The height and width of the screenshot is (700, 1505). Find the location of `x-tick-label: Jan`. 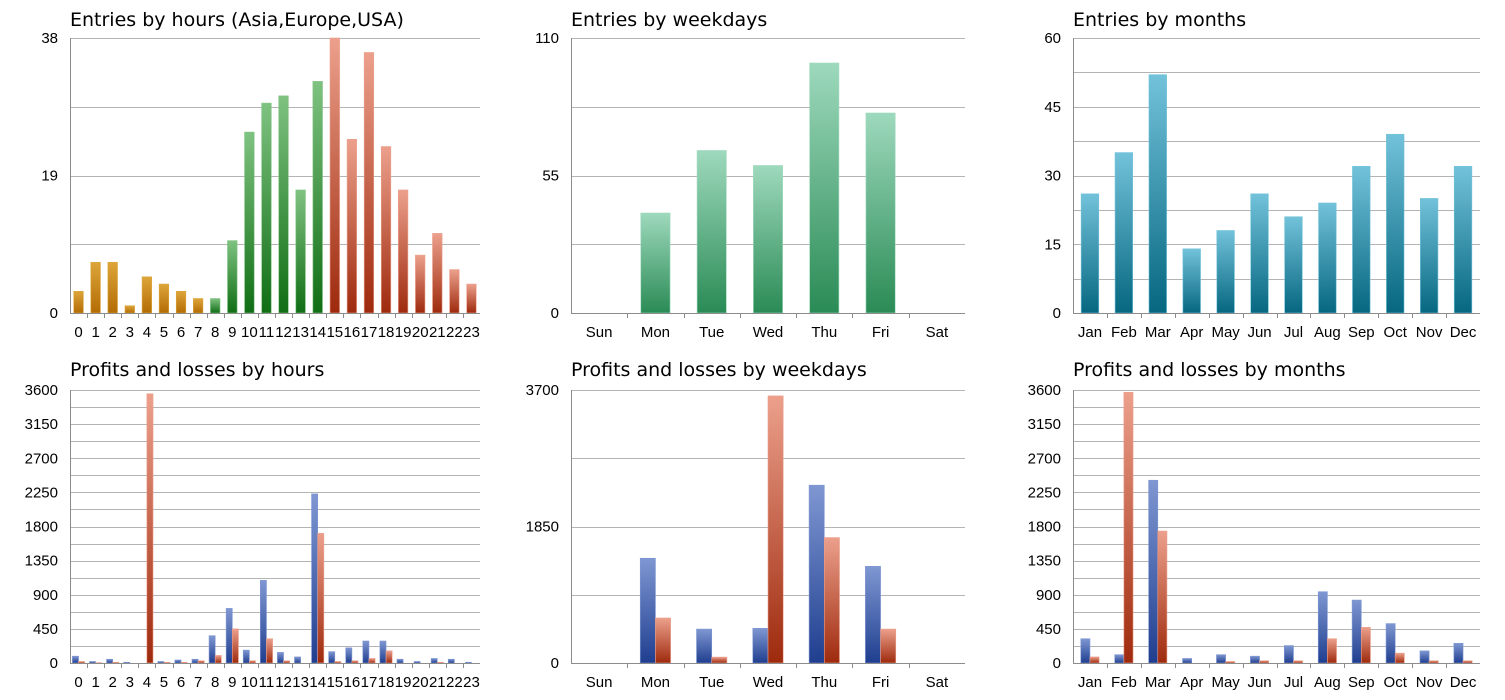

x-tick-label: Jan is located at coordinates (1090, 332).